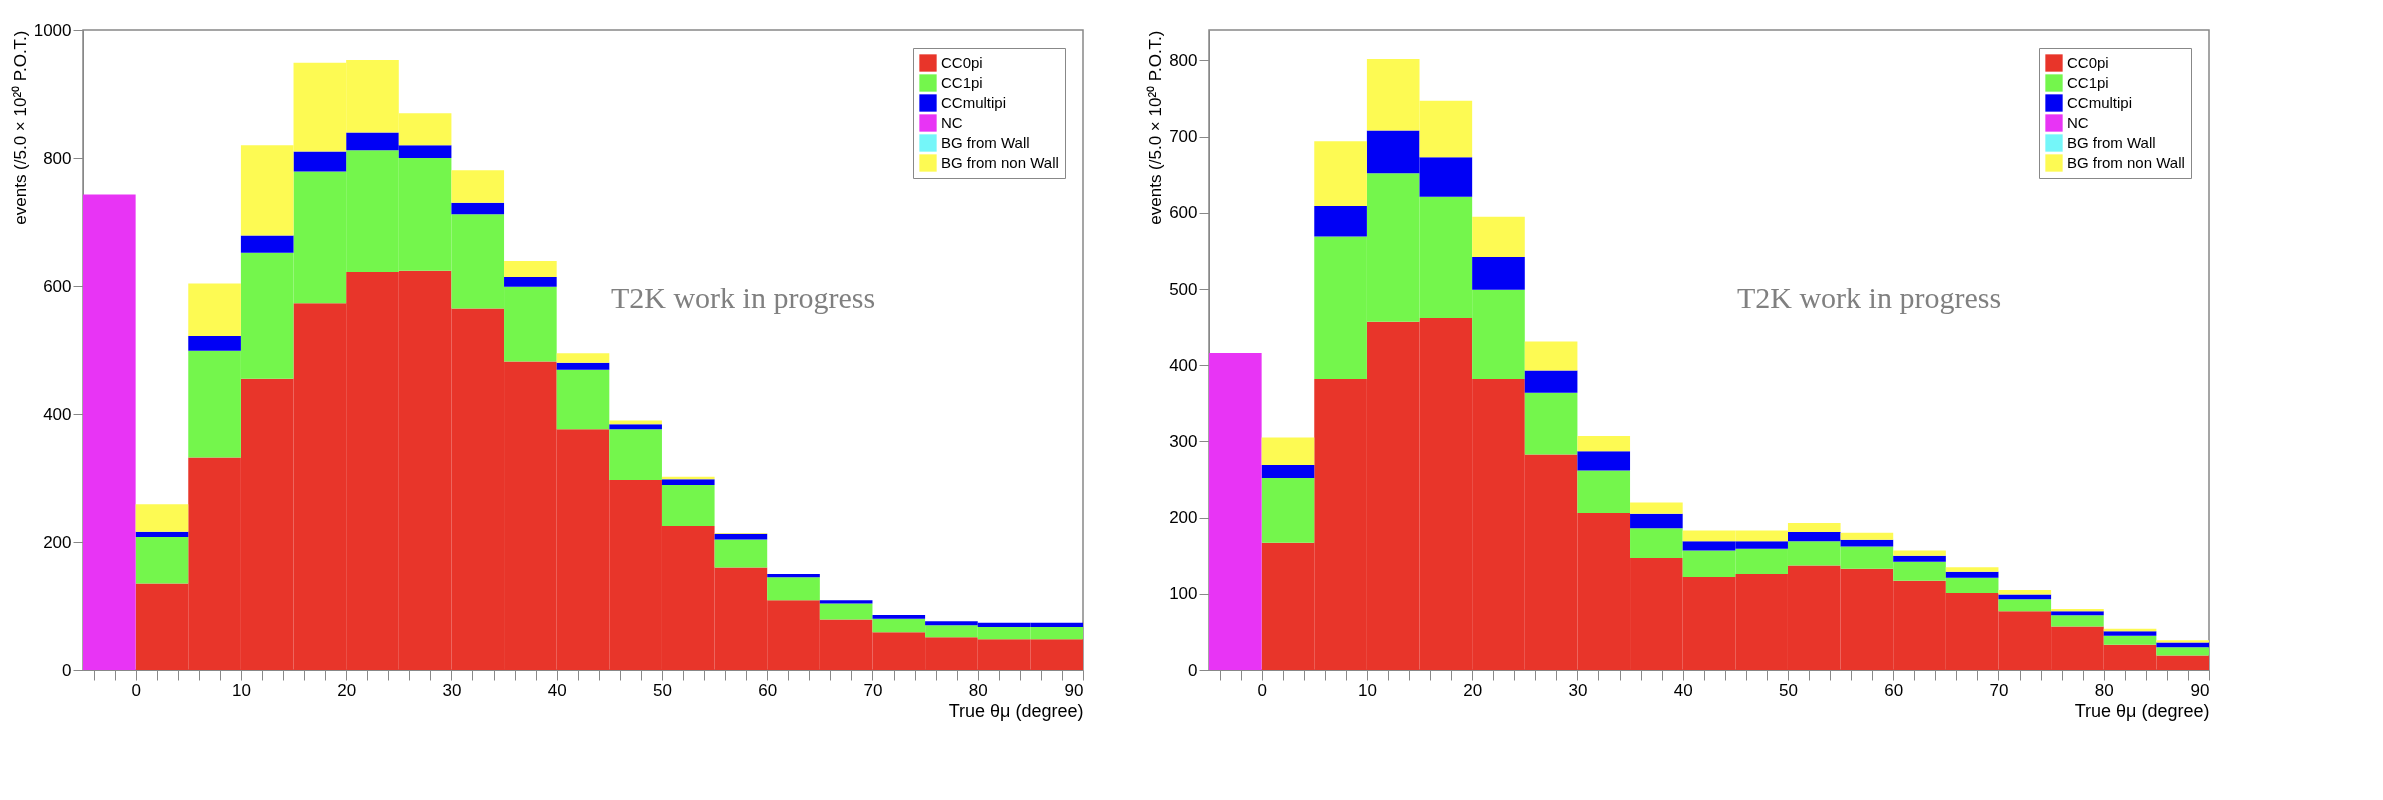 This screenshot has width=2383, height=800. Describe the element at coordinates (1367, 690) in the screenshot. I see `x-tick-label: 10` at that location.